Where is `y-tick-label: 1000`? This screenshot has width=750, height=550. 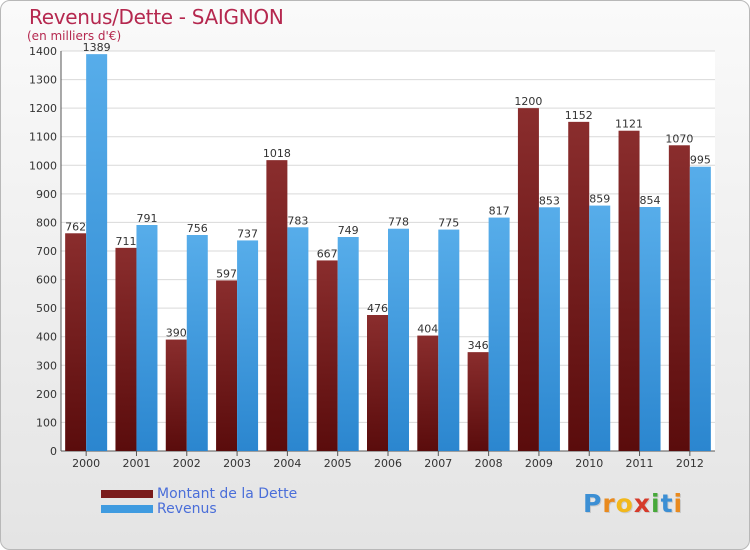
y-tick-label: 1000 is located at coordinates (43, 165).